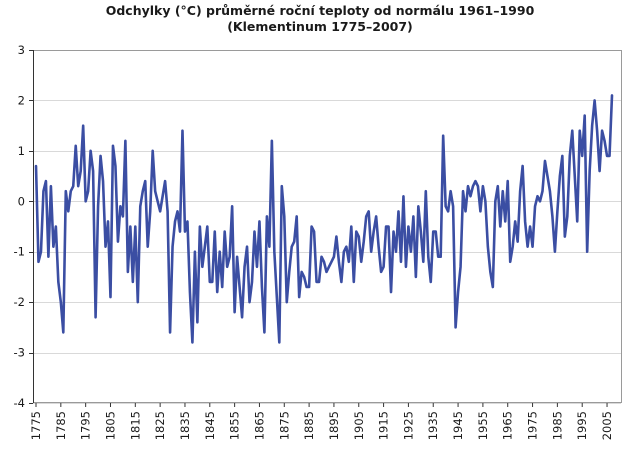 This screenshot has width=640, height=454. What do you see at coordinates (21, 50) in the screenshot?
I see `y-tick-label: 3` at bounding box center [21, 50].